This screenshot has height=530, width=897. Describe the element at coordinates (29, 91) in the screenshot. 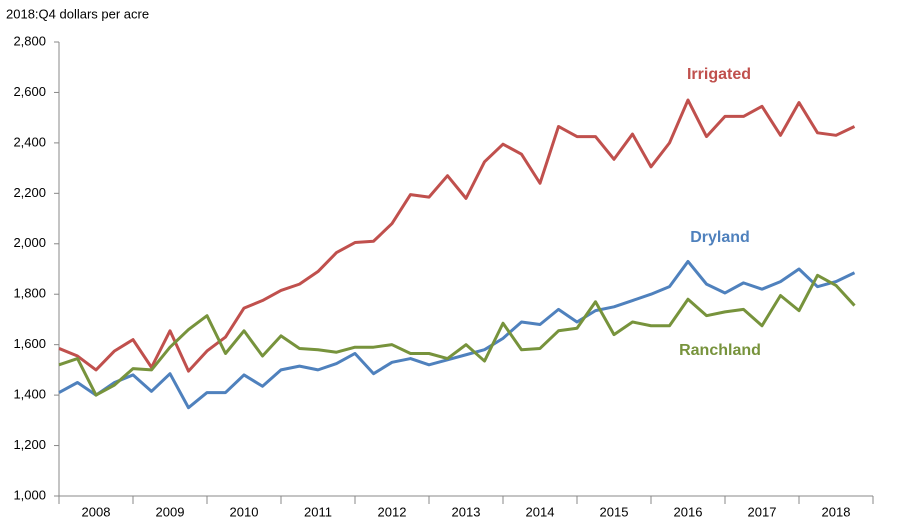

I see `y-tick-label: 2,600` at that location.